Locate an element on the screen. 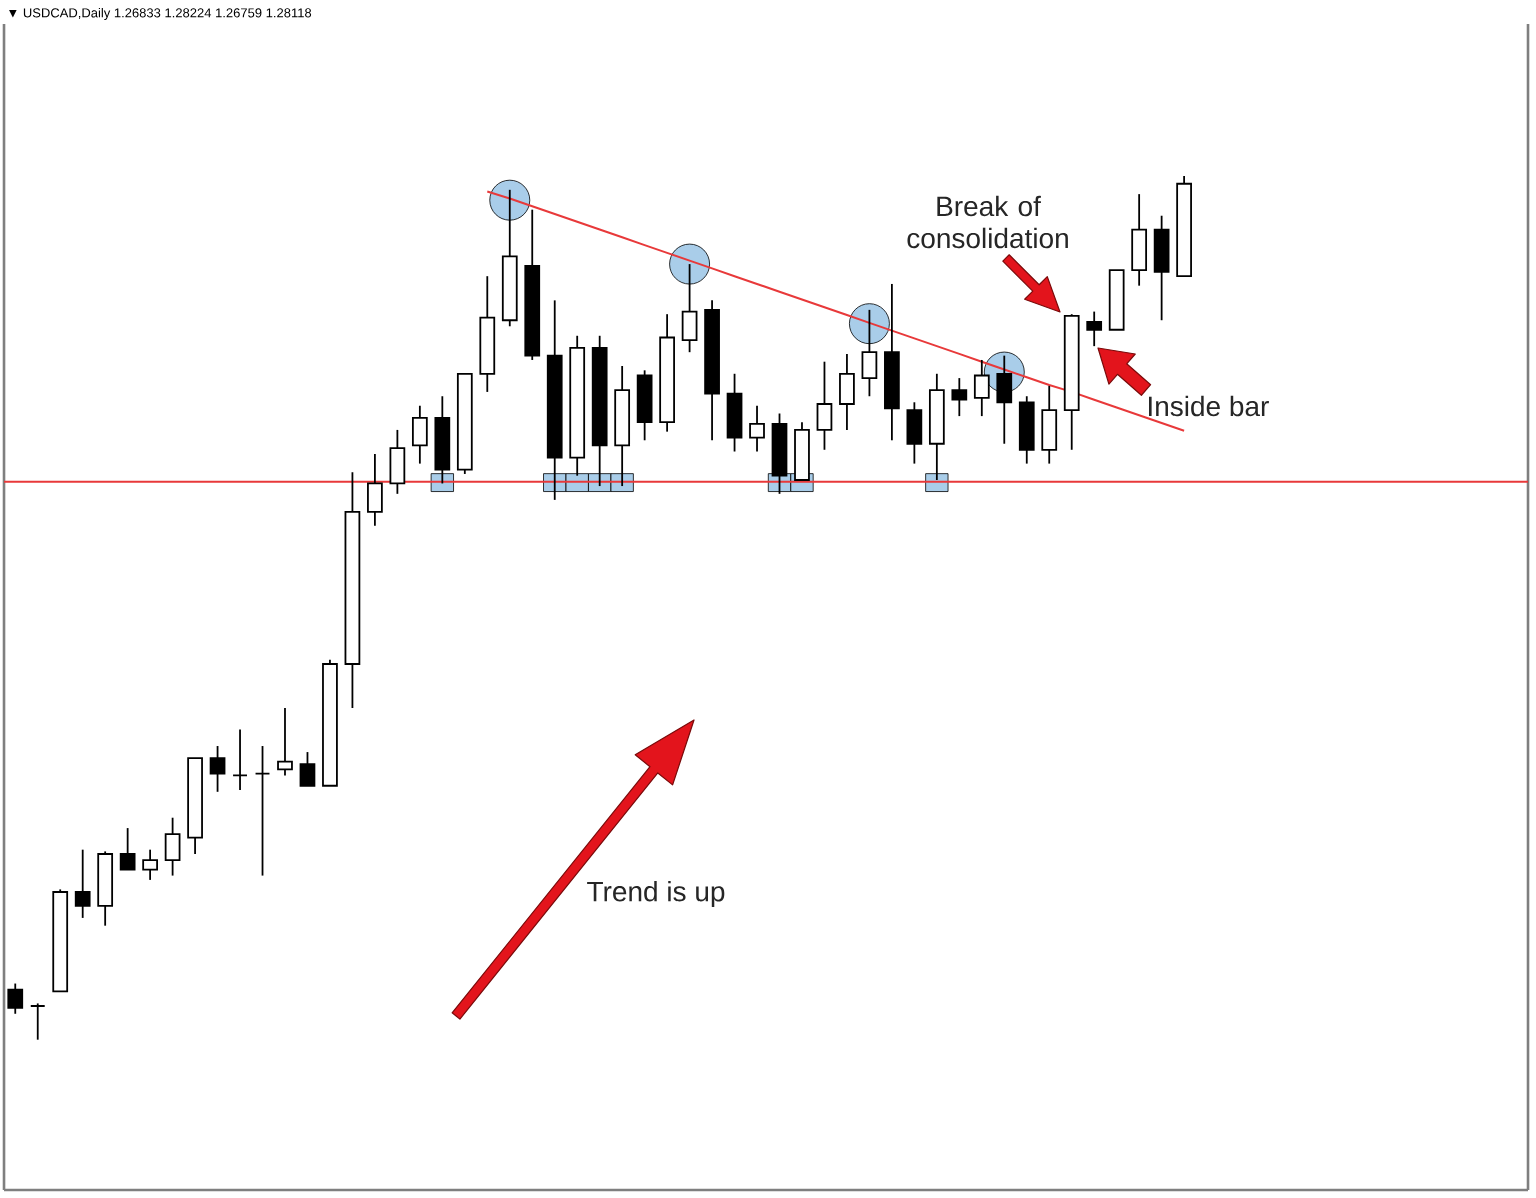 The image size is (1536, 1198). annotation: Inside bar is located at coordinates (1208, 406).